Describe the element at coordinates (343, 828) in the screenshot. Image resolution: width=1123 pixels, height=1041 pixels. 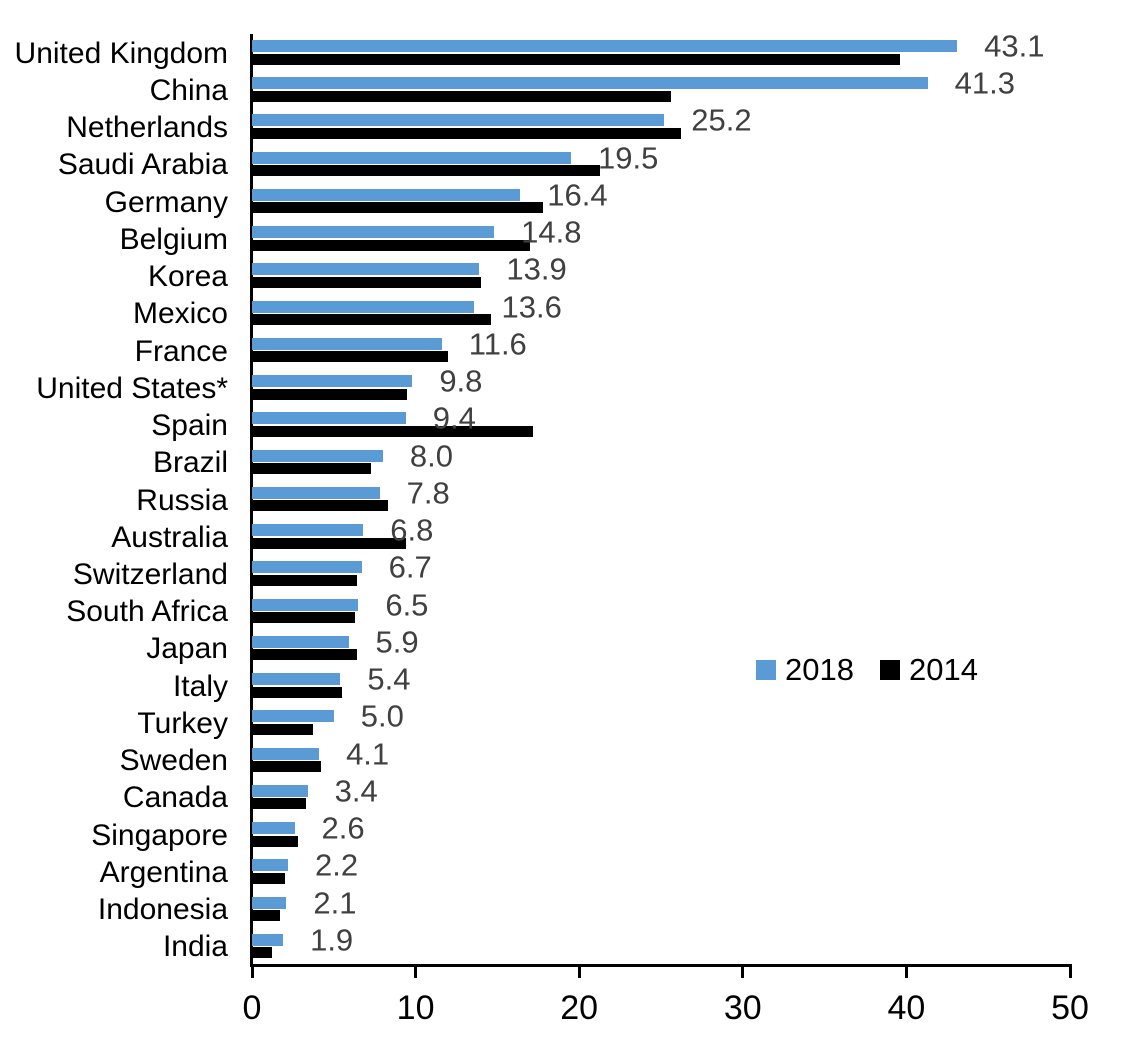
I see `data-label: 2.6` at that location.